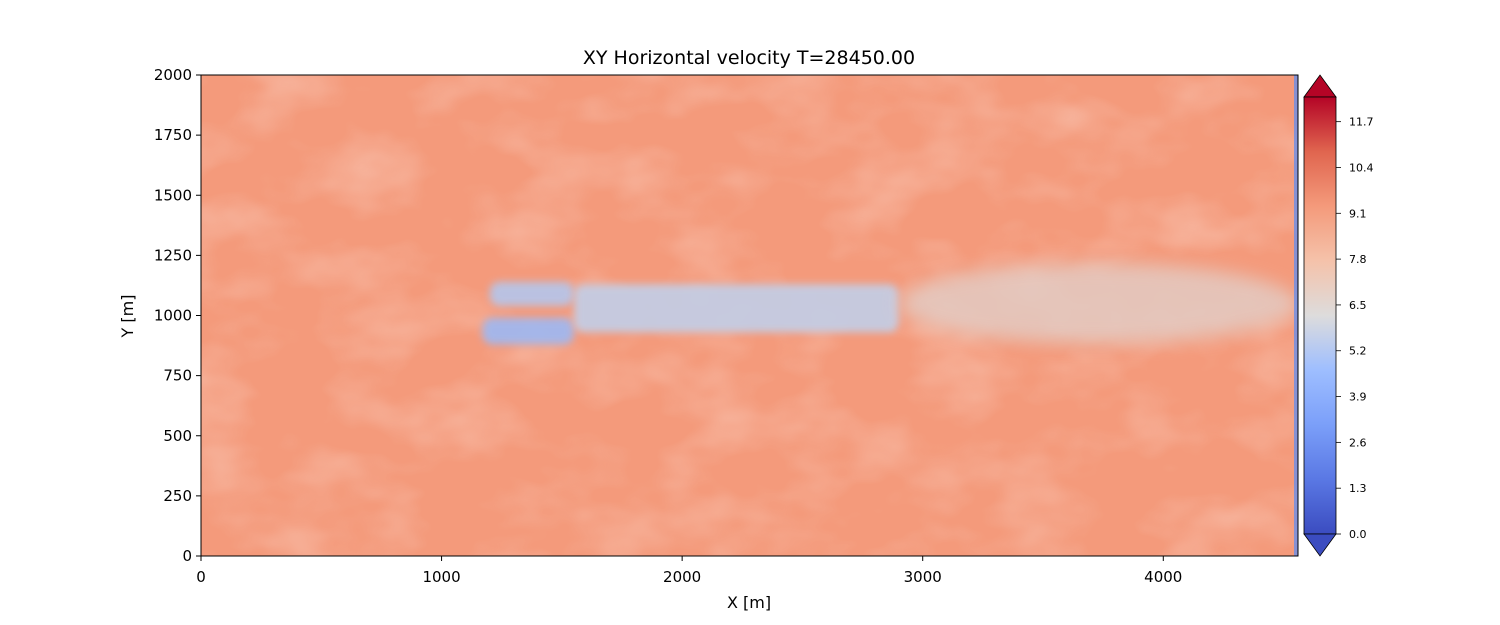  Describe the element at coordinates (1163, 577) in the screenshot. I see `x-tick-label: 4000` at that location.